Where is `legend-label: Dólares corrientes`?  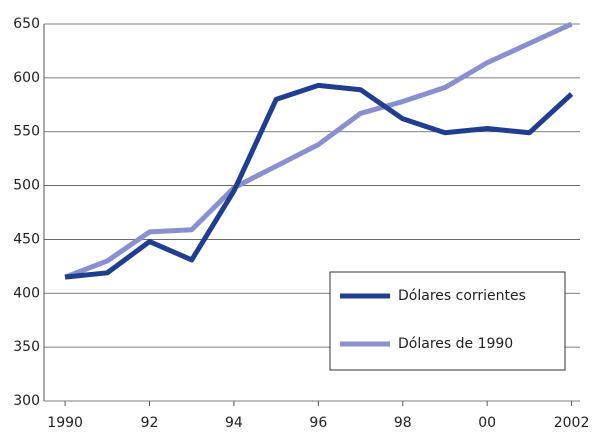
legend-label: Dólares corrientes is located at coordinates (462, 296).